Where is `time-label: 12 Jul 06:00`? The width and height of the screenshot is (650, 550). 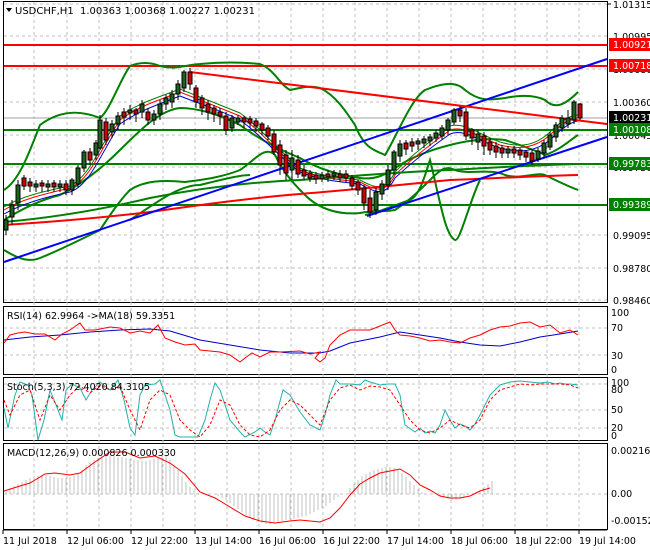 time-label: 12 Jul 06:00 is located at coordinates (95, 541).